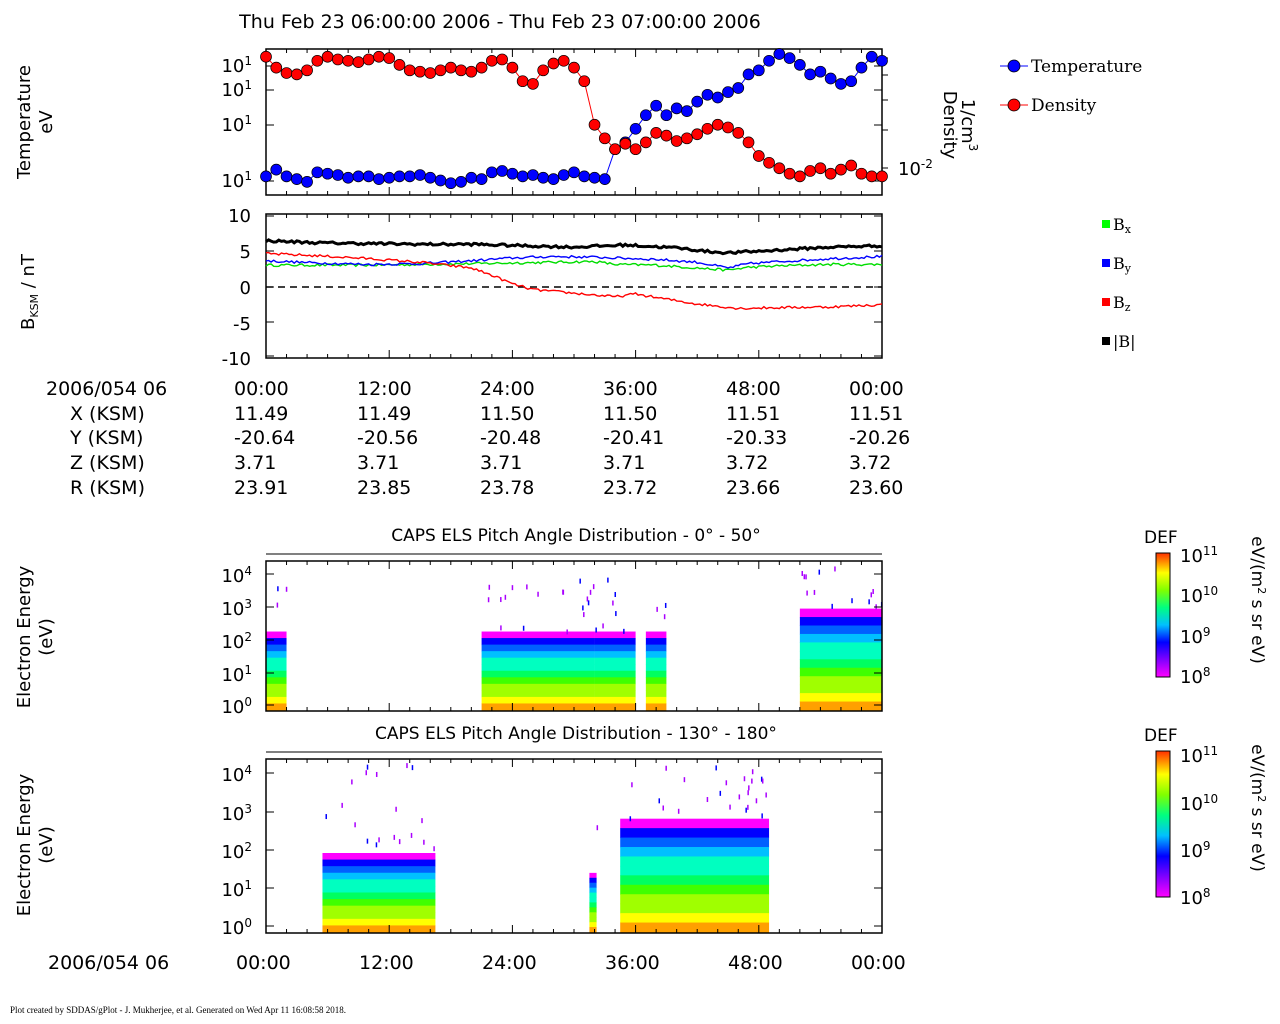  I want to click on svg-text: 1010, so click(1199, 803).